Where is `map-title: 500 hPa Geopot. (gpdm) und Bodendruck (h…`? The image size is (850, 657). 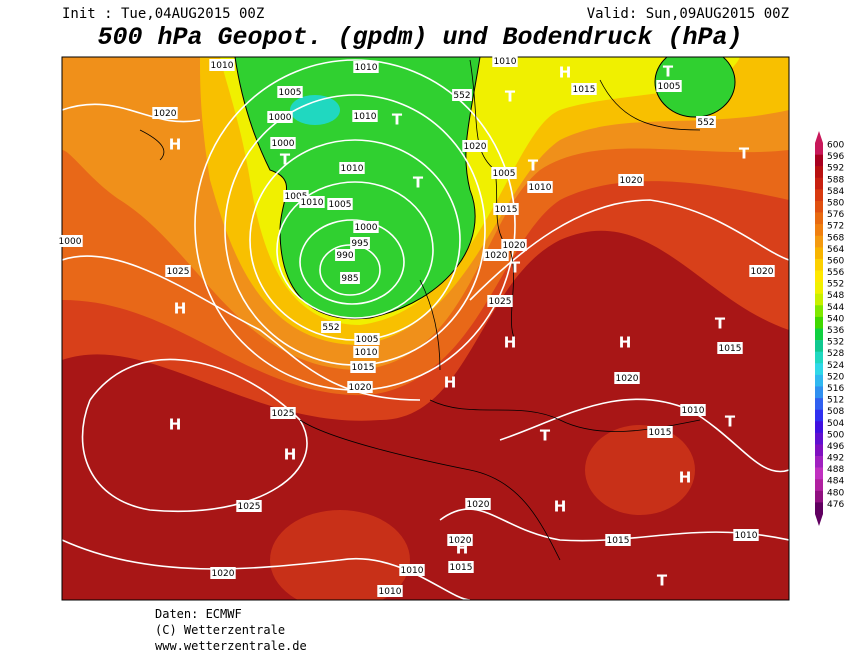 map-title: 500 hPa Geopot. (gpdm) und Bodendruck (h… is located at coordinates (419, 37).